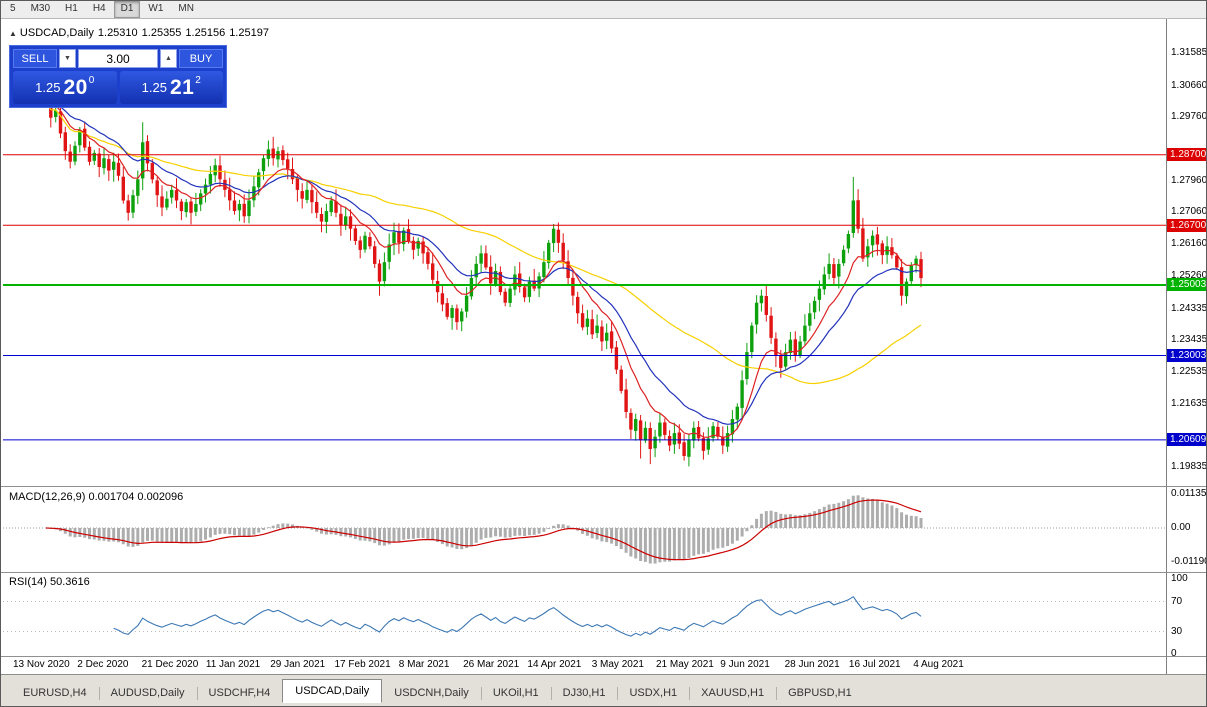 Image resolution: width=1207 pixels, height=707 pixels. I want to click on date-axis-label: 21 May 2021, so click(685, 664).